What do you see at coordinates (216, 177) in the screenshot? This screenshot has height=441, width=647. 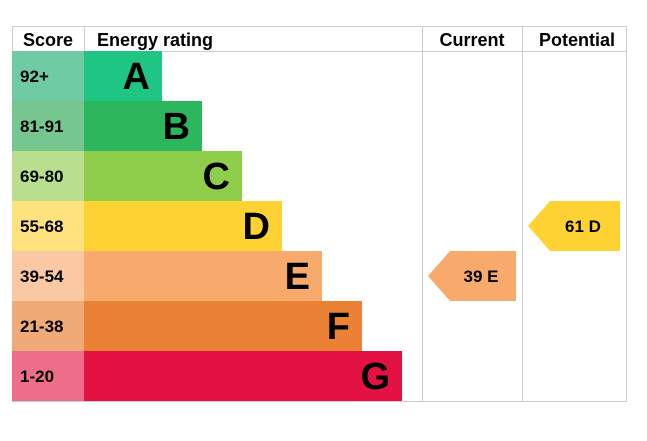 I see `rating-letter: C` at bounding box center [216, 177].